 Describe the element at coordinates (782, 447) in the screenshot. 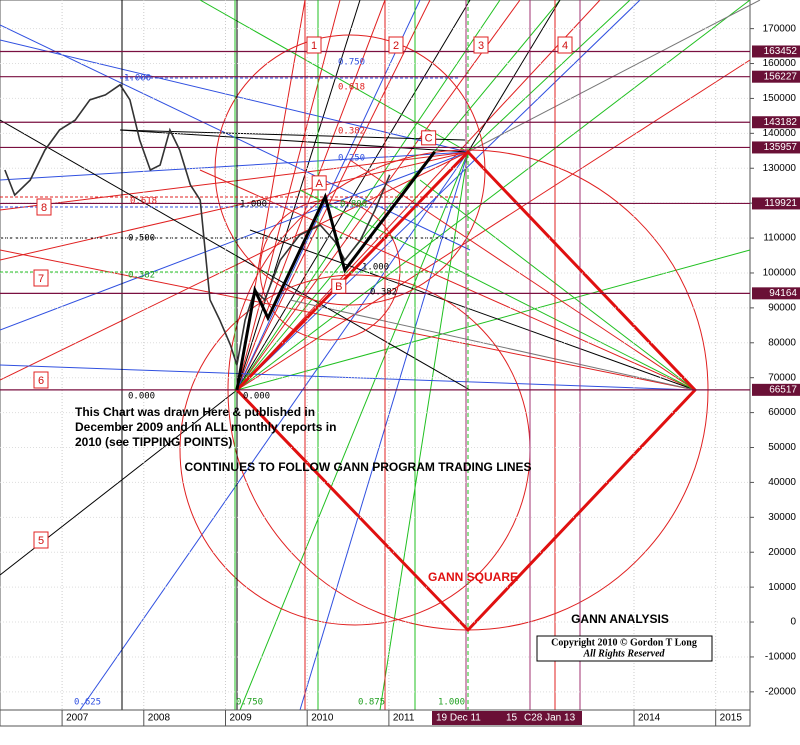

I see `y-tick-label: 50000` at that location.